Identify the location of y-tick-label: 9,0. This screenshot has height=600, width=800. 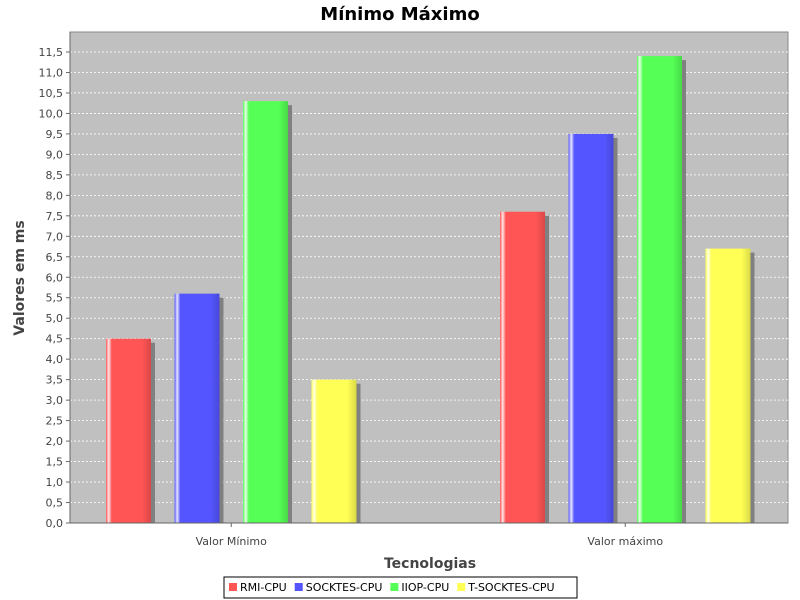
(55, 154).